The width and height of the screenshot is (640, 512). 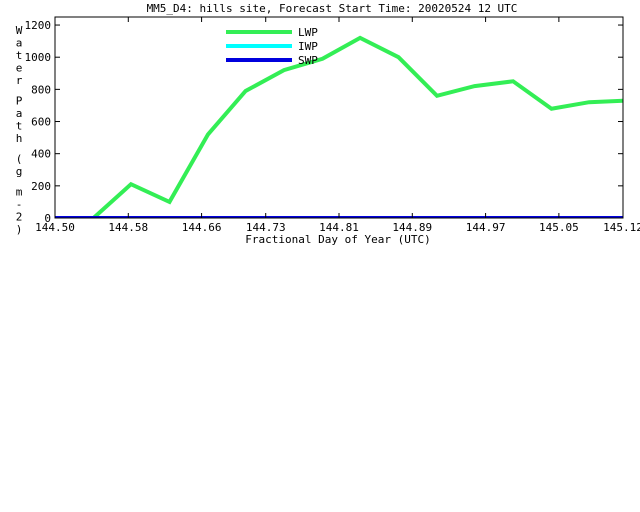 I want to click on y-tick-label: 200, so click(x=41, y=186).